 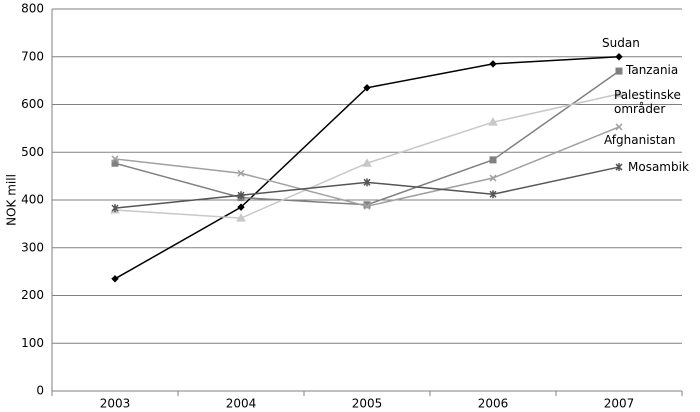 I want to click on x-tick-label: 2004, so click(x=241, y=404).